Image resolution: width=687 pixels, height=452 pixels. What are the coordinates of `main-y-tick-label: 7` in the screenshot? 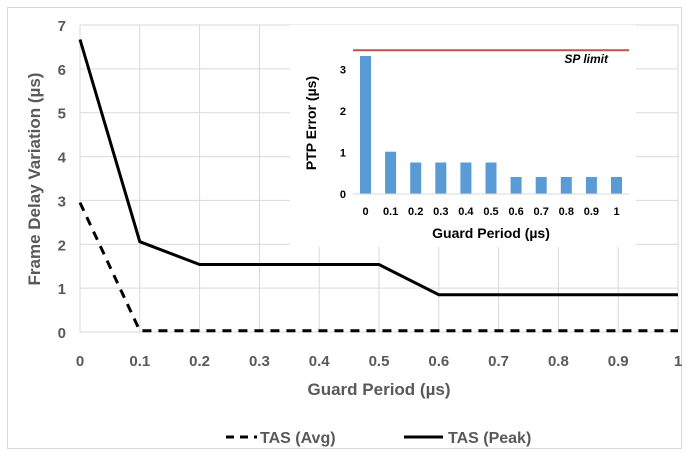 It's located at (62, 26).